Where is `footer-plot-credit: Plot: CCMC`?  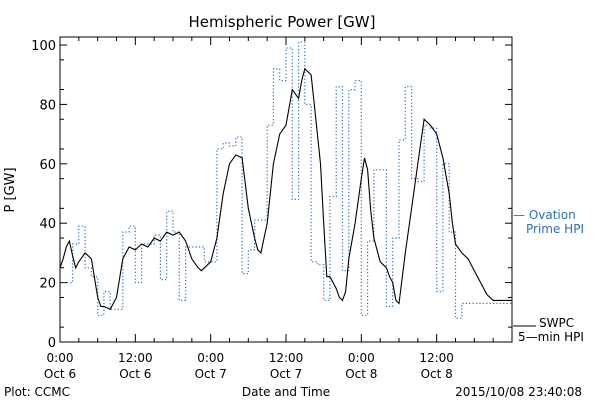 footer-plot-credit: Plot: CCMC is located at coordinates (37, 392).